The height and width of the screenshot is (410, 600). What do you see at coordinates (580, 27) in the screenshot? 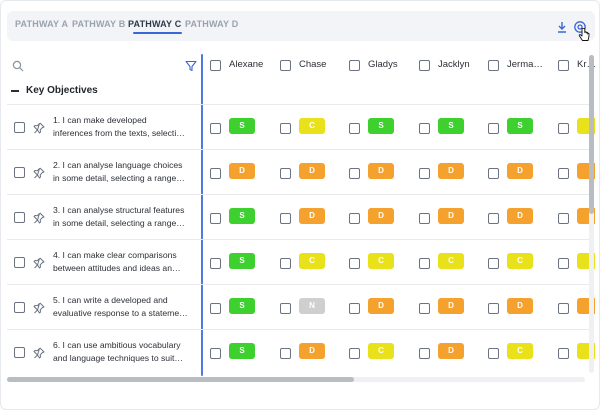
I see `settings-icon` at bounding box center [580, 27].